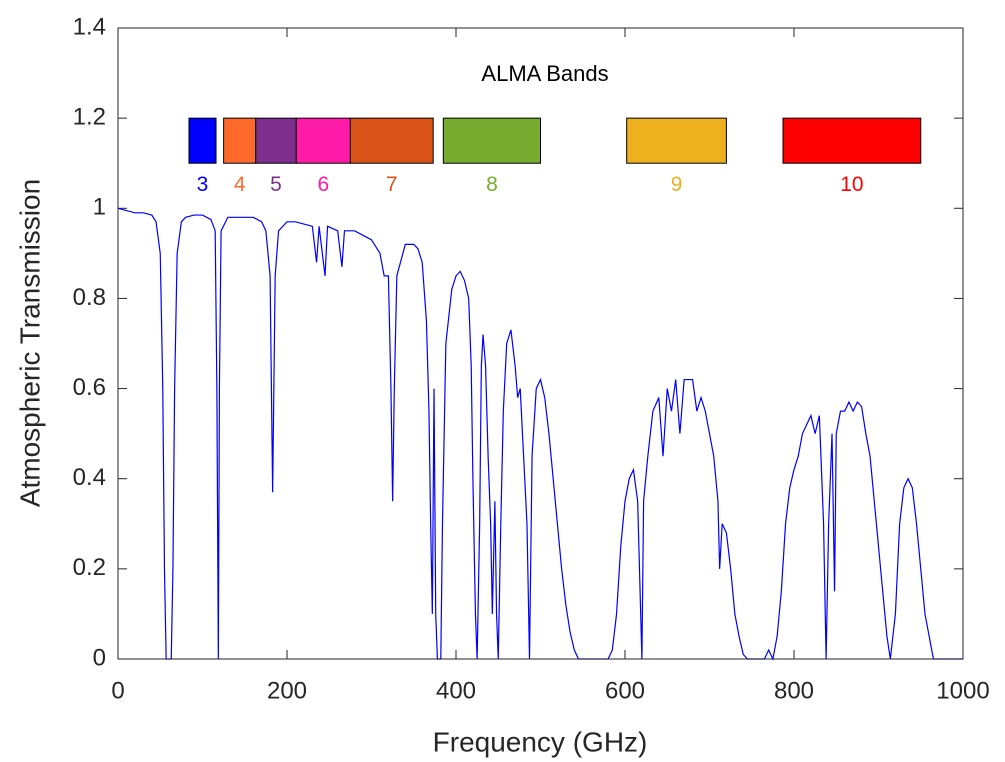 Image resolution: width=1005 pixels, height=762 pixels. What do you see at coordinates (99, 207) in the screenshot?
I see `y-tick-label: 1` at bounding box center [99, 207].